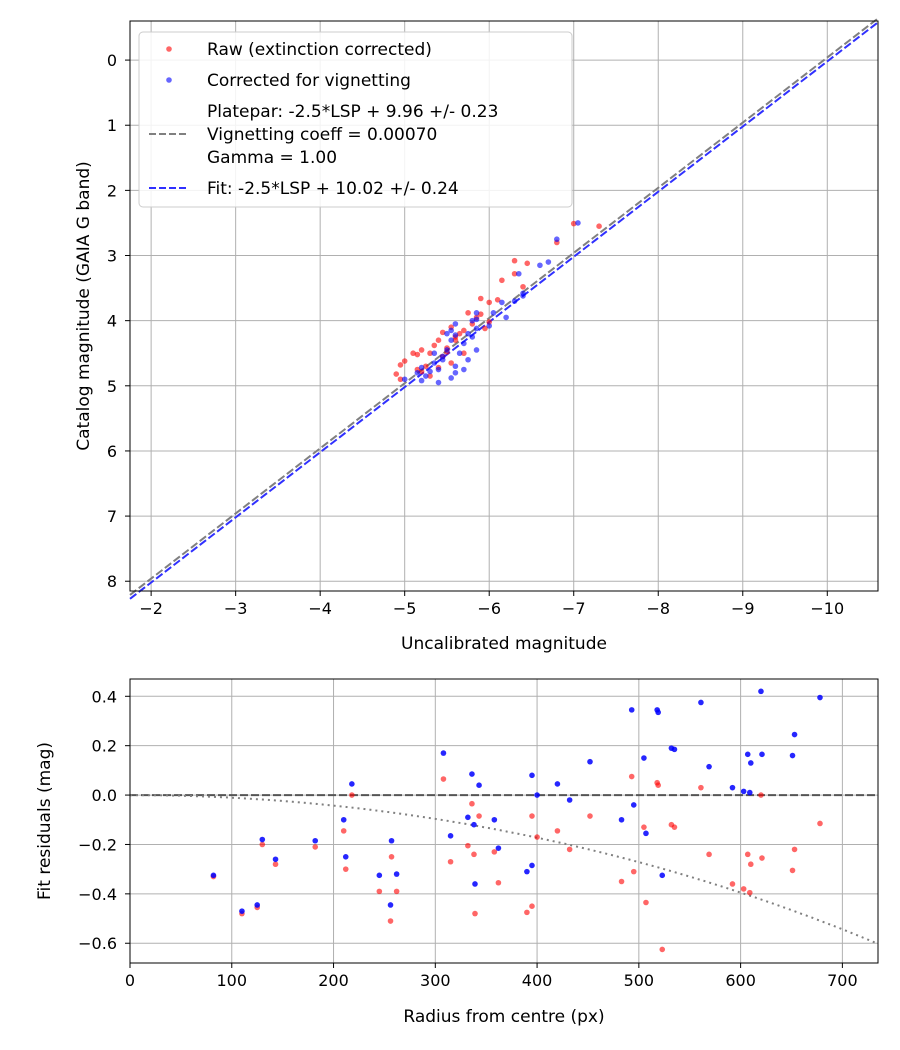 The width and height of the screenshot is (900, 1050). Describe the element at coordinates (97, 894) in the screenshot. I see `bottom-y-tick-label: −0.4` at that location.